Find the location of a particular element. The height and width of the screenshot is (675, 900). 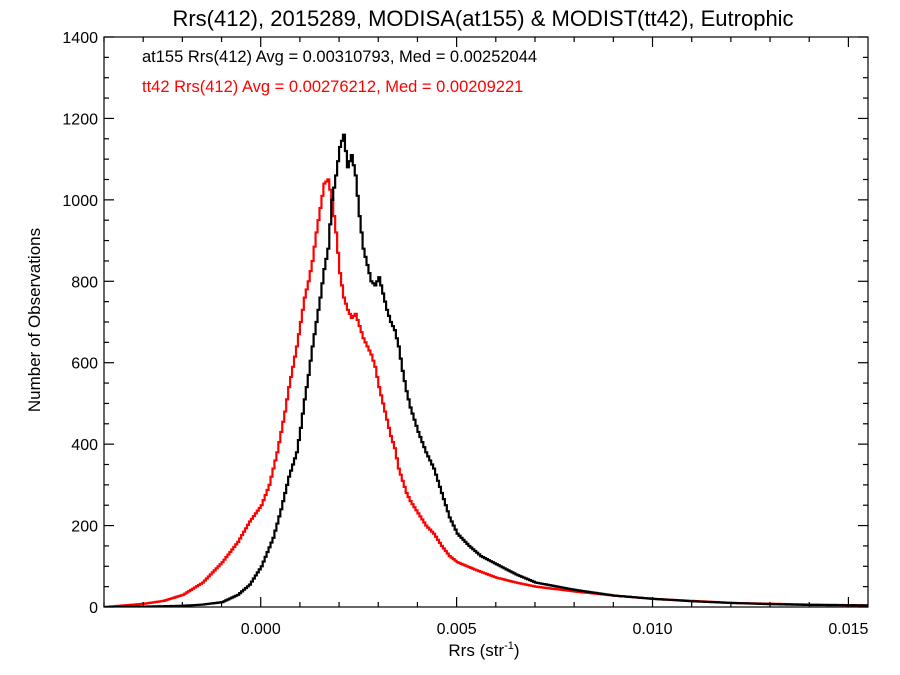

x-axis-label: Rrs (str-1) is located at coordinates (483, 650).